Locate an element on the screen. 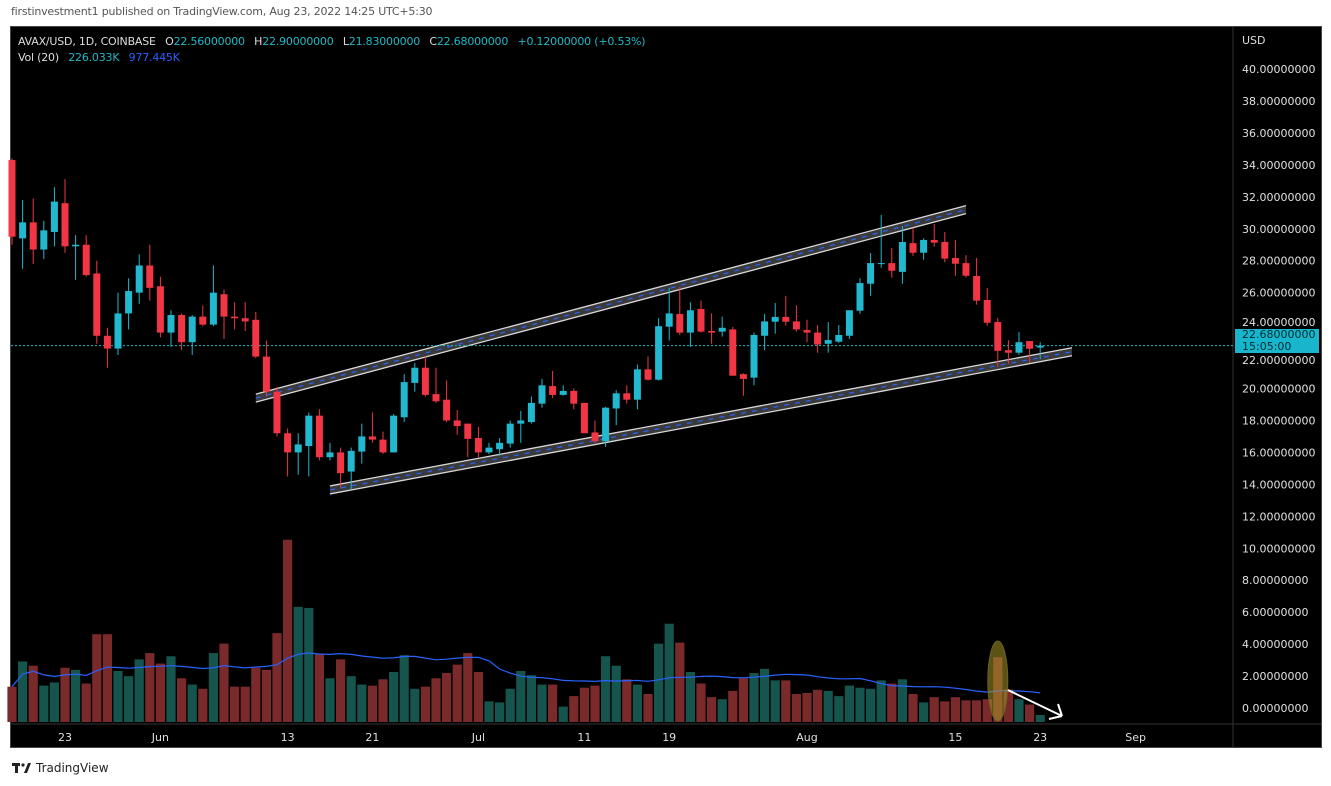 This screenshot has width=1331, height=786. last-price-label: 22.68000000 15:05:00 is located at coordinates (1277, 341).